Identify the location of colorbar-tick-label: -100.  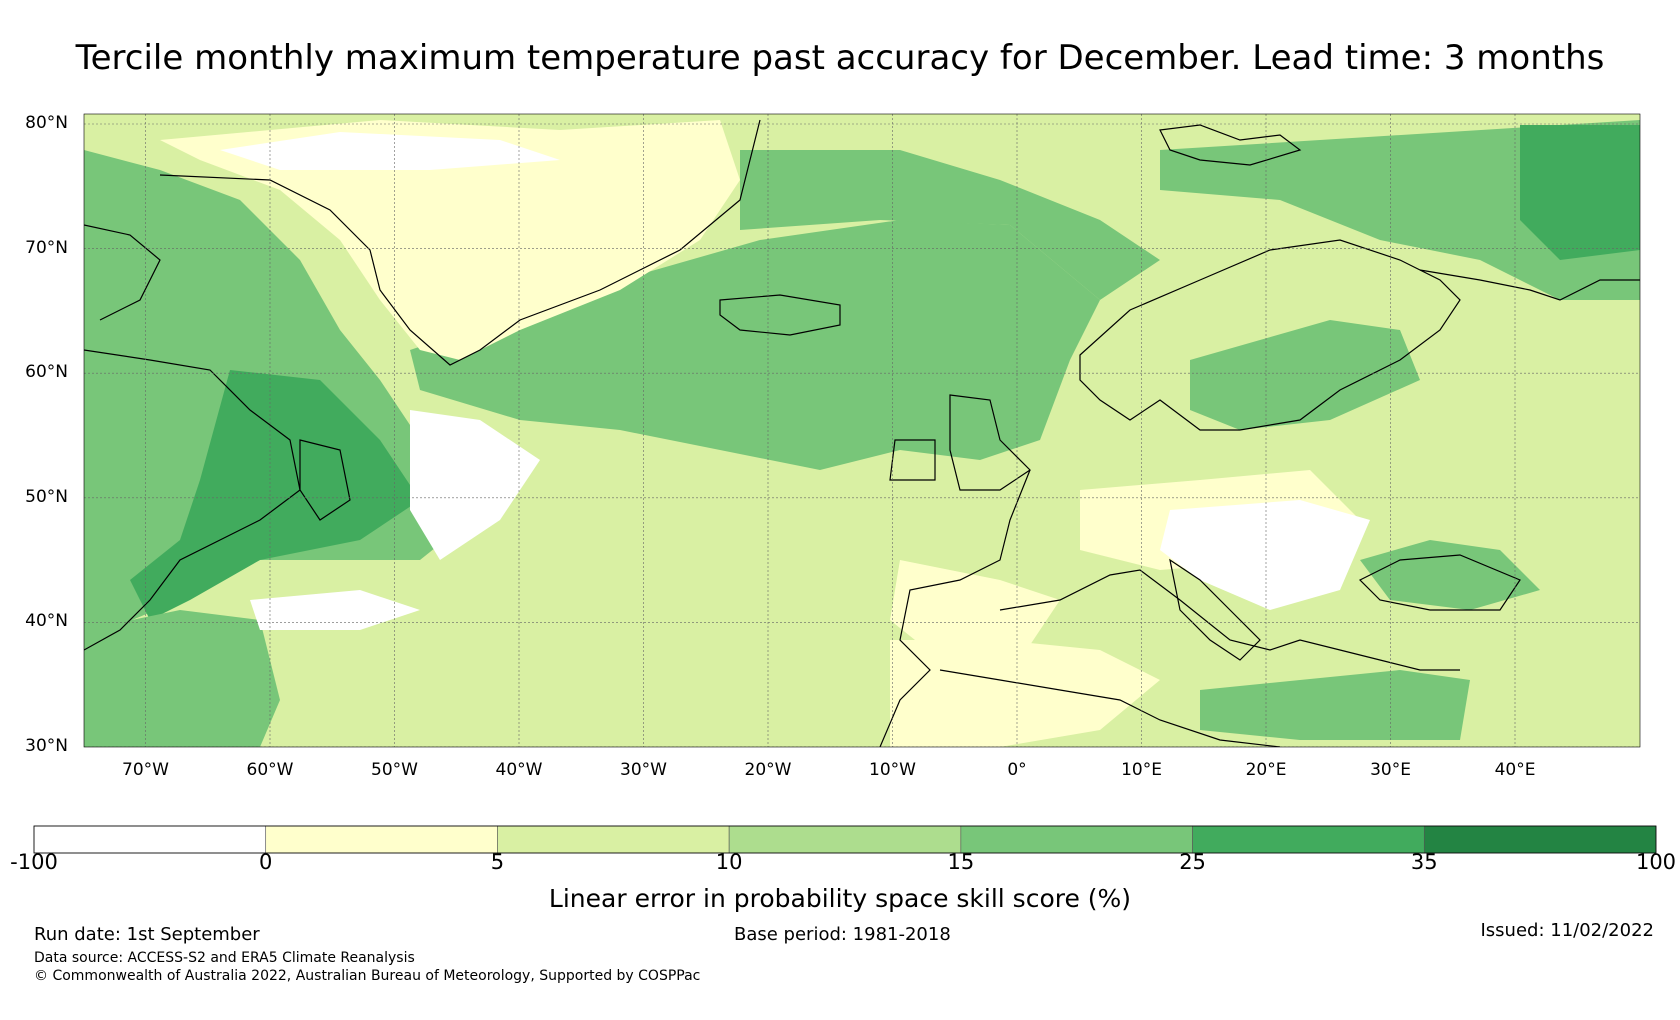
(34, 862).